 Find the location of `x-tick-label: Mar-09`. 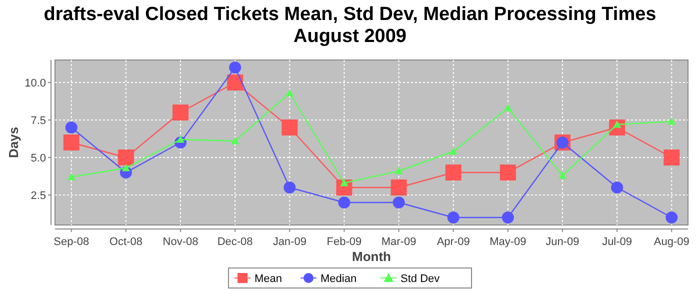

x-tick-label: Mar-09 is located at coordinates (398, 242).